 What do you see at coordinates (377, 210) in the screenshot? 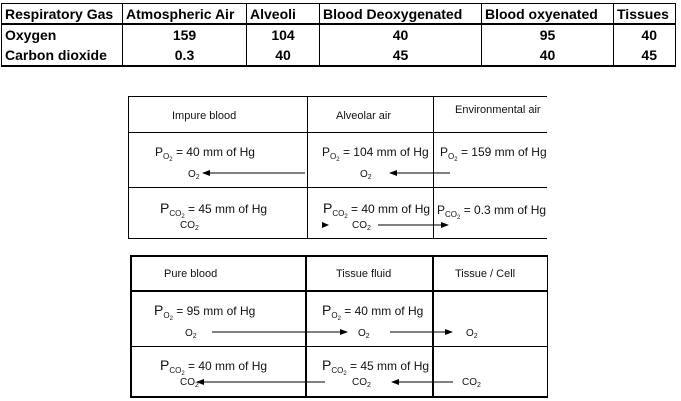
I see `alveolar-air-pco2: PCO2 = 40 mm of Hg` at bounding box center [377, 210].